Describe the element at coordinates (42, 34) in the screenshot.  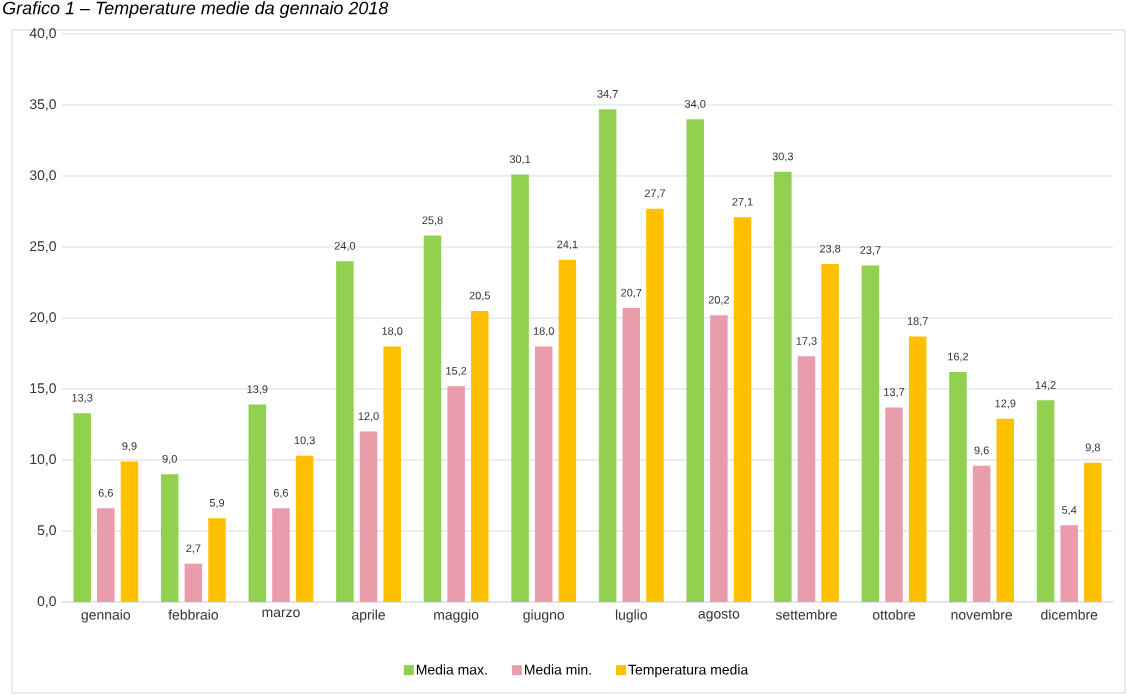
I see `y-tick-label: 40,0` at that location.